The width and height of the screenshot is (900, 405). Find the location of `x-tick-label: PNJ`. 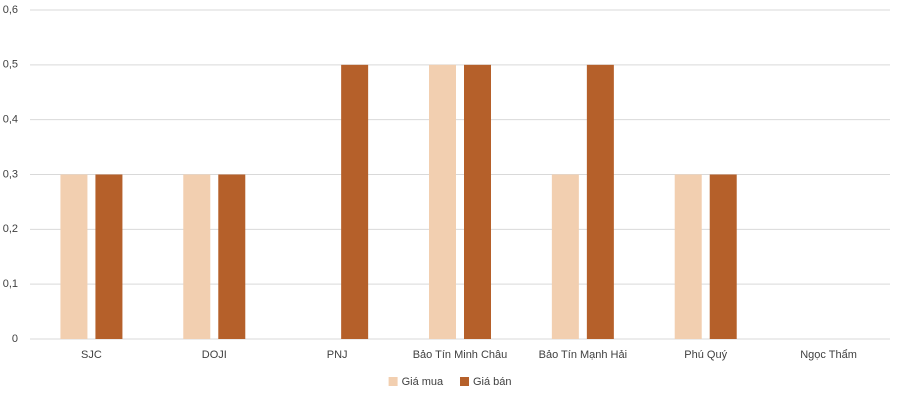

x-tick-label: PNJ is located at coordinates (337, 355).